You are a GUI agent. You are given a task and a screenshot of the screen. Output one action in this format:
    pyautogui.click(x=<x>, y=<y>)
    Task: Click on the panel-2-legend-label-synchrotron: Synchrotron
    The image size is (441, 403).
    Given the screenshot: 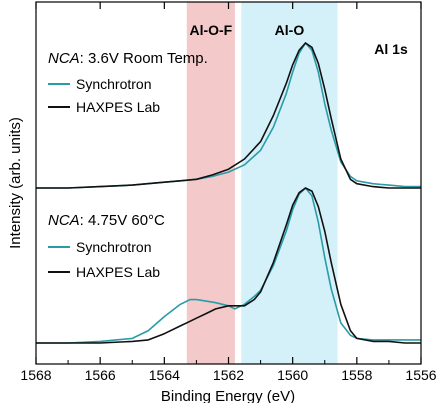 What is the action you would take?
    pyautogui.click(x=113, y=247)
    